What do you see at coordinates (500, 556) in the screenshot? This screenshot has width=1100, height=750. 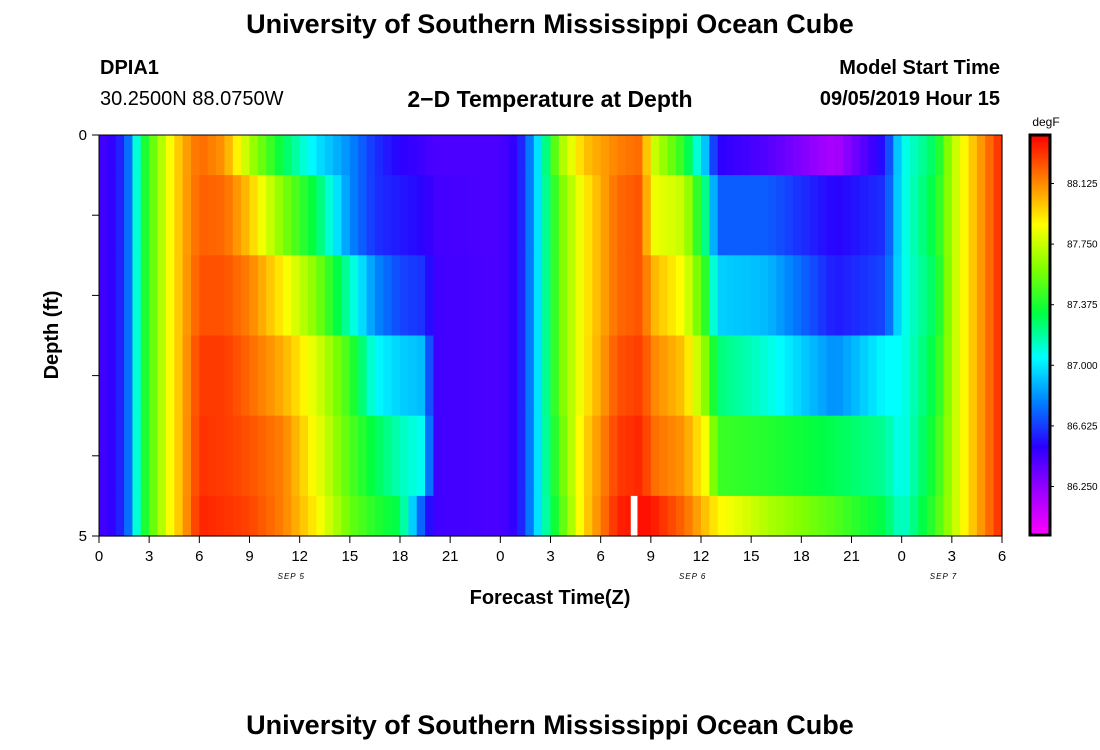 I see `x-tick-label: 0` at bounding box center [500, 556].